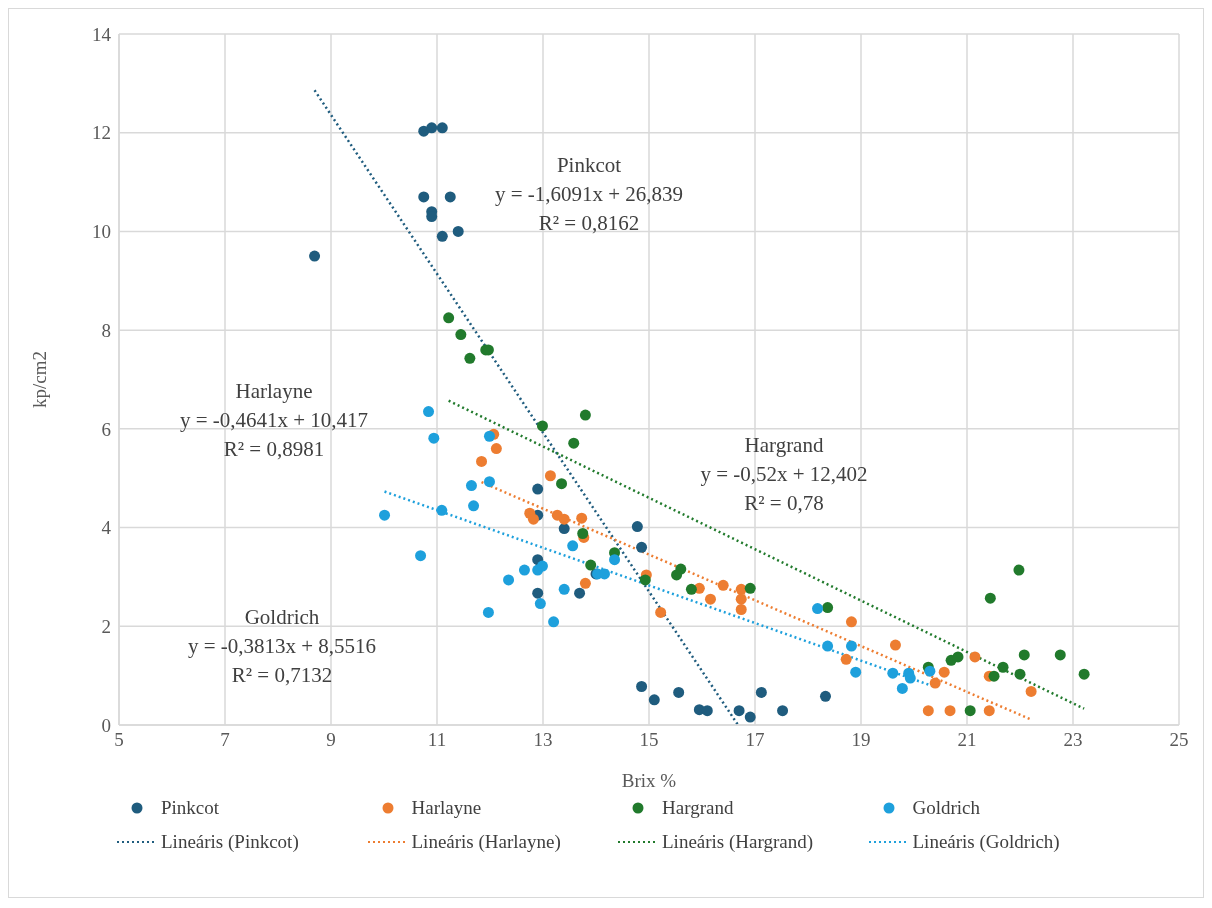 This screenshot has height=908, width=1212. I want to click on y-tick-label: 0, so click(106, 725).